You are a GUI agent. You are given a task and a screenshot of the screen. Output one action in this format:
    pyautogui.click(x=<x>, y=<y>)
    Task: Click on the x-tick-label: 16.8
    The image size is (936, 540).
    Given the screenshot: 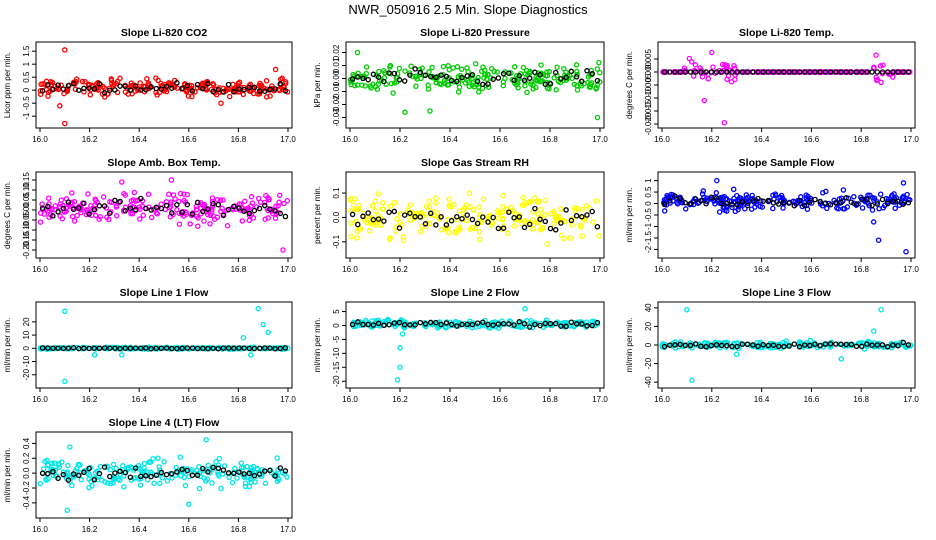 What is the action you would take?
    pyautogui.click(x=239, y=529)
    